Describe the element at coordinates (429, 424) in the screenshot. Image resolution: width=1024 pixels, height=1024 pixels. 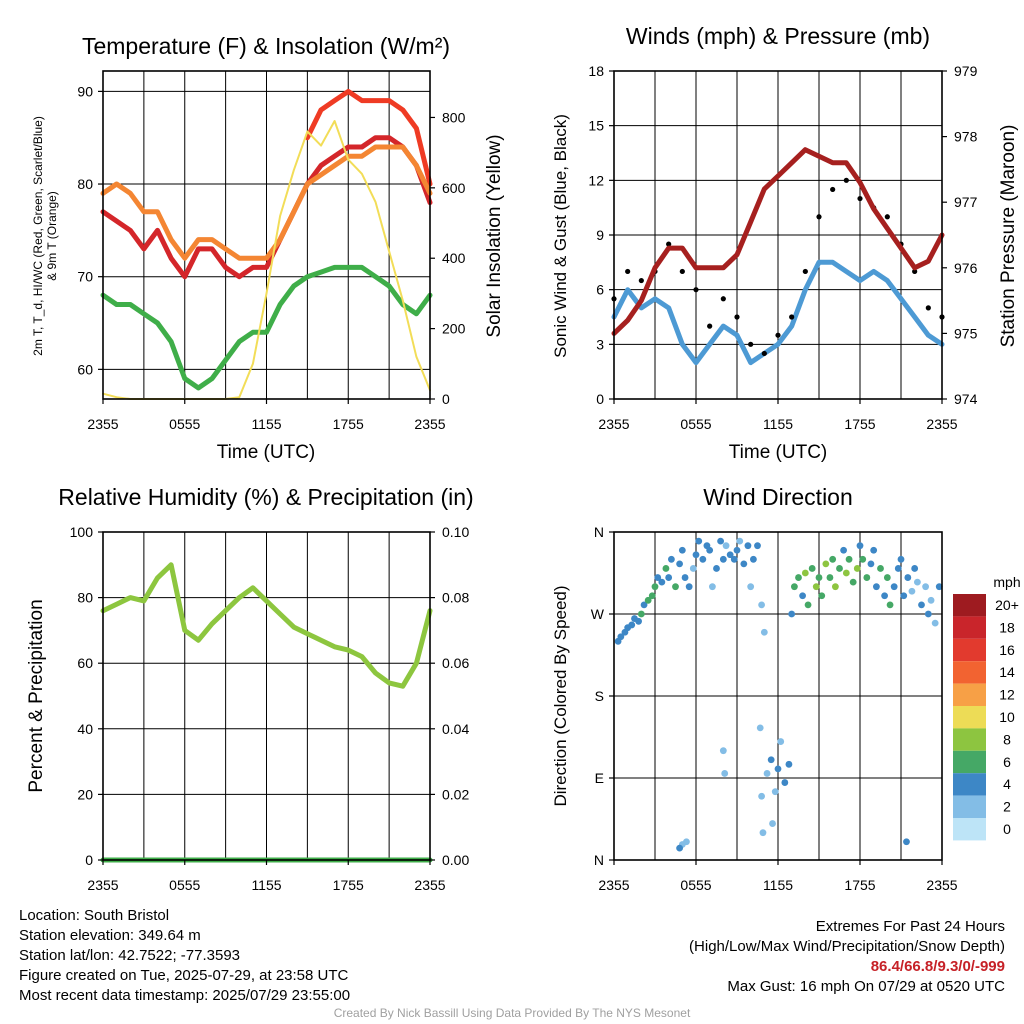
I see `temperature-xtick-label: 2355` at that location.